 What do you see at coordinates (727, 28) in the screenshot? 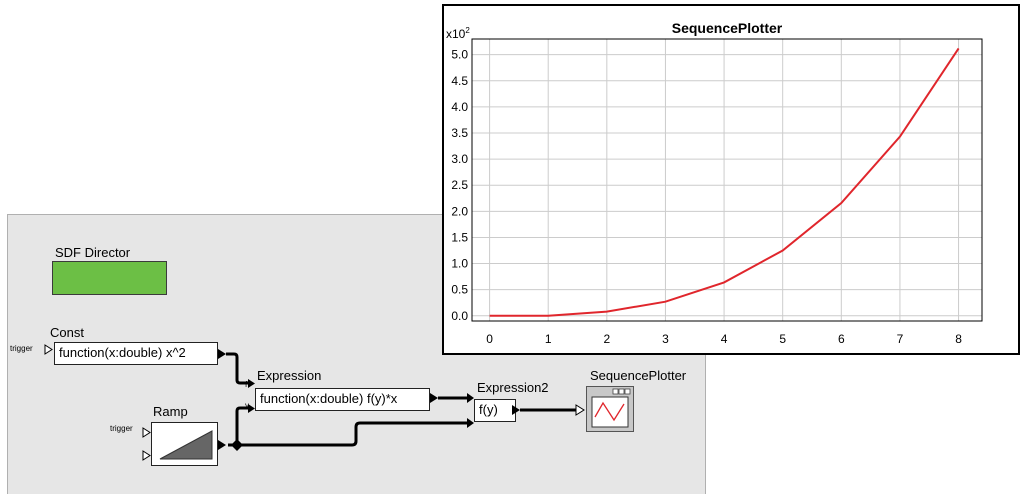
I see `plot-title: SequencePlotter` at bounding box center [727, 28].